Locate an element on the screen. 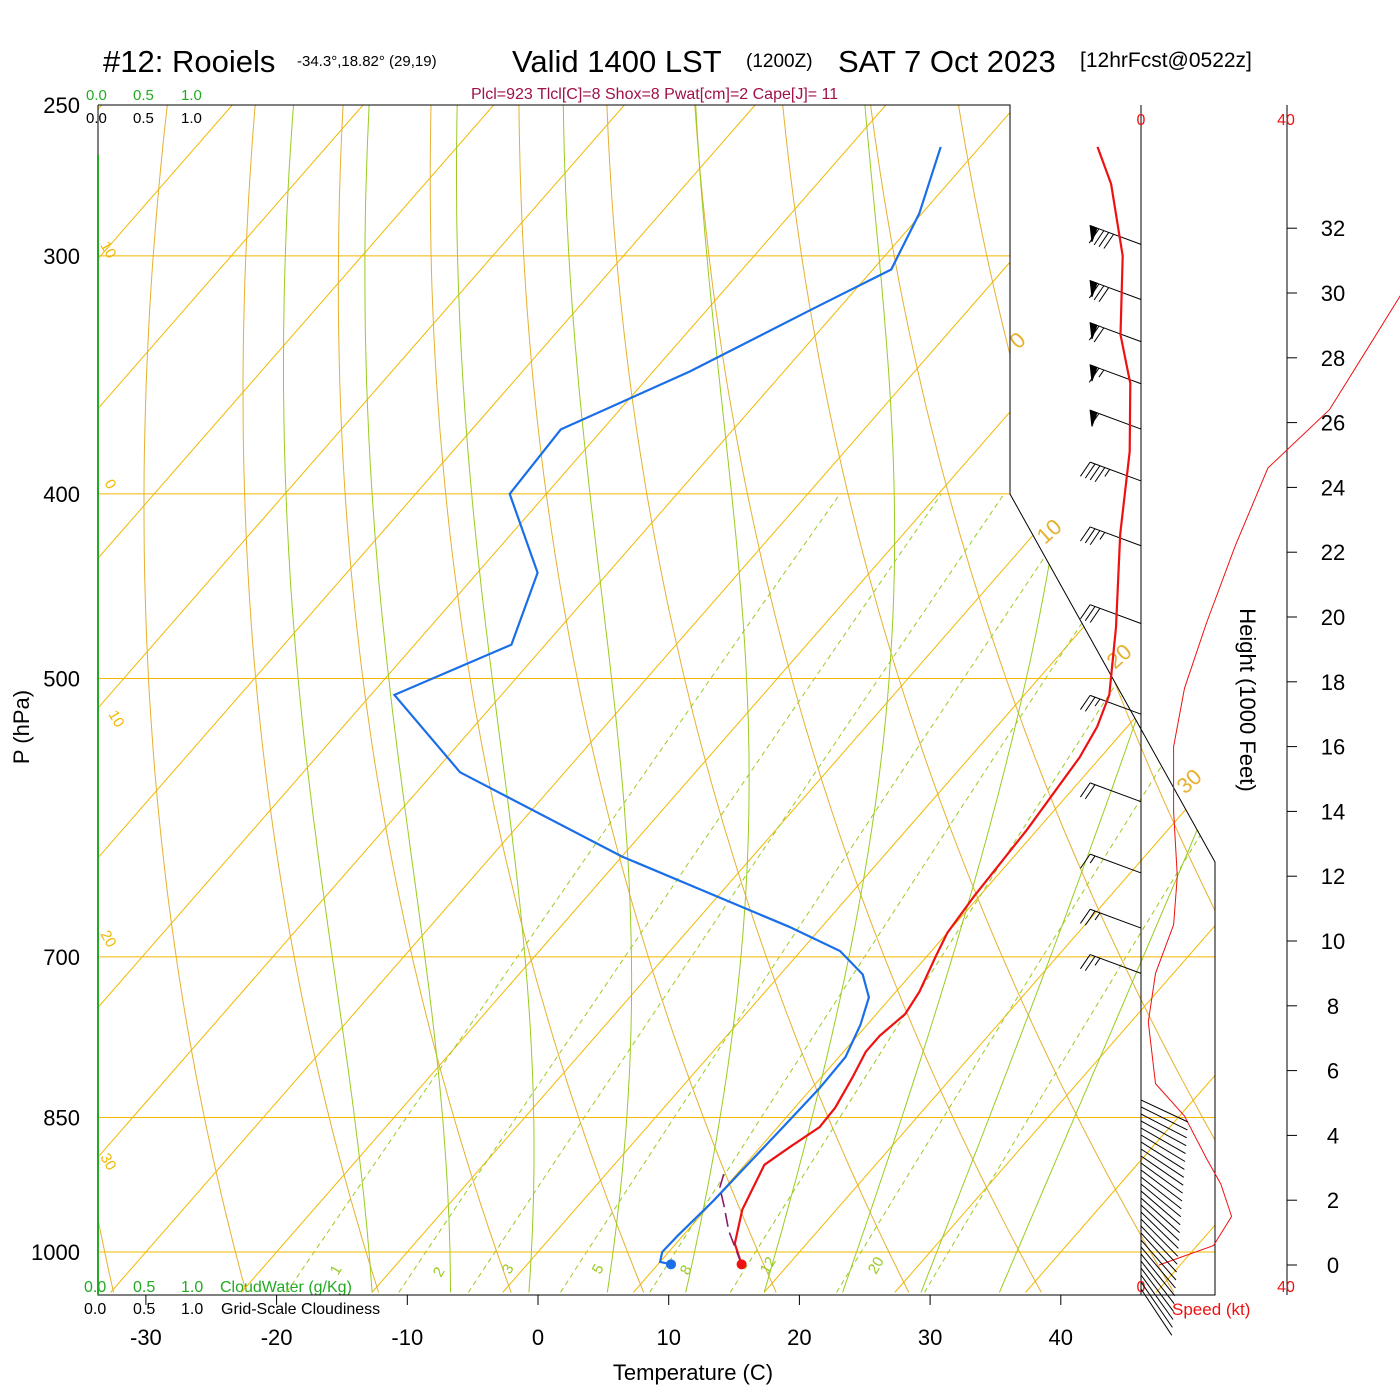 This screenshot has height=1400, width=1400. height-tick-label: 12 is located at coordinates (1333, 876).